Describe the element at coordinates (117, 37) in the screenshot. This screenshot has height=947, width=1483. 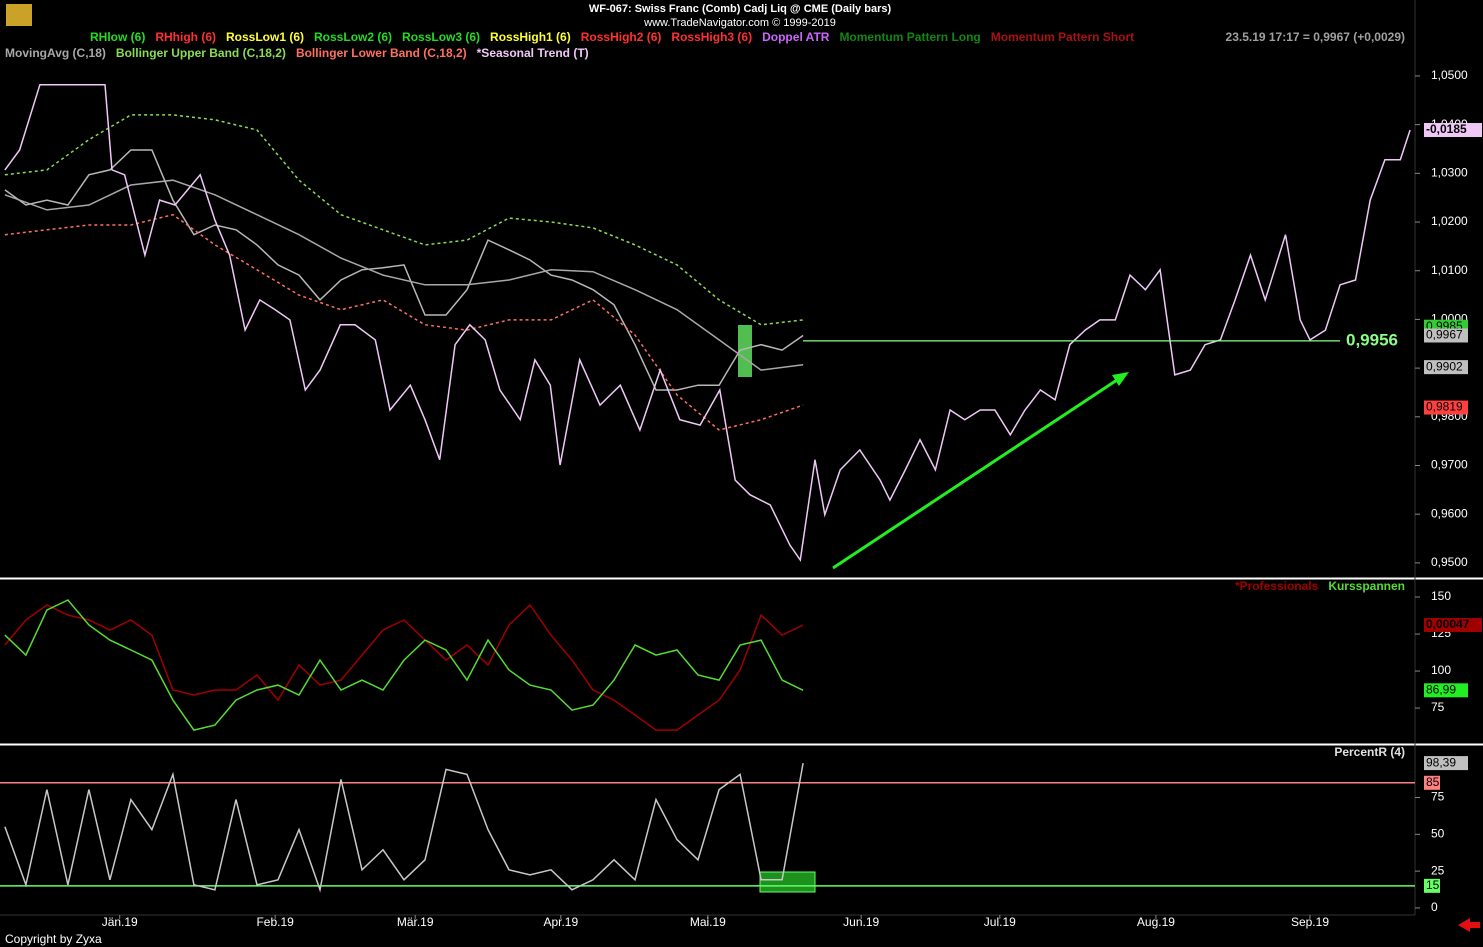
I see `legend-entry: RHlow (6)` at that location.